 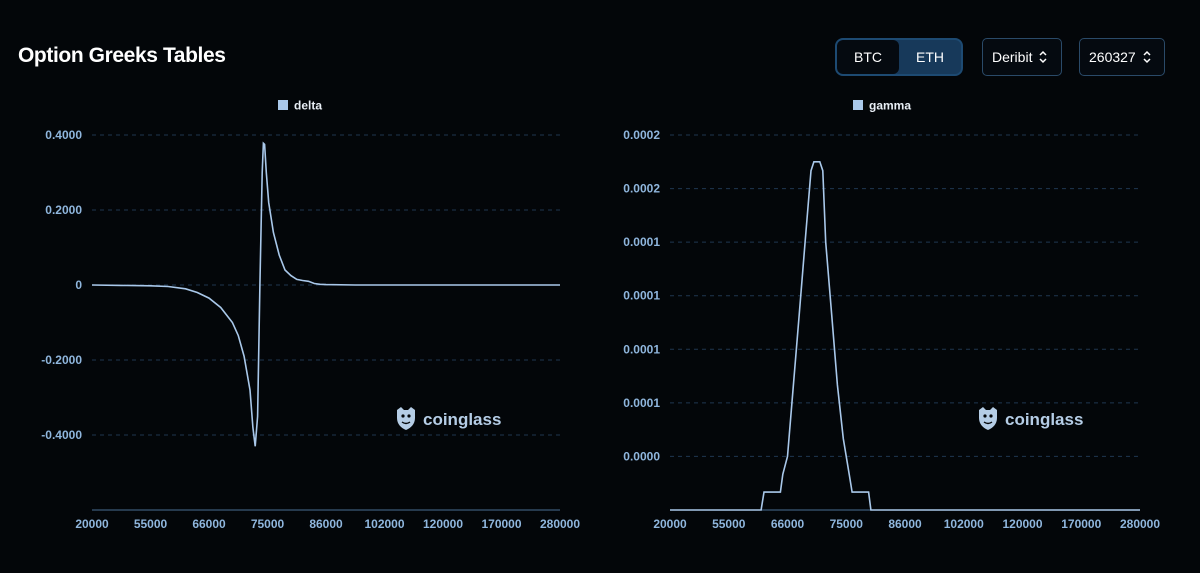 What do you see at coordinates (930, 57) in the screenshot?
I see `eth-toggle-button: ETH` at bounding box center [930, 57].